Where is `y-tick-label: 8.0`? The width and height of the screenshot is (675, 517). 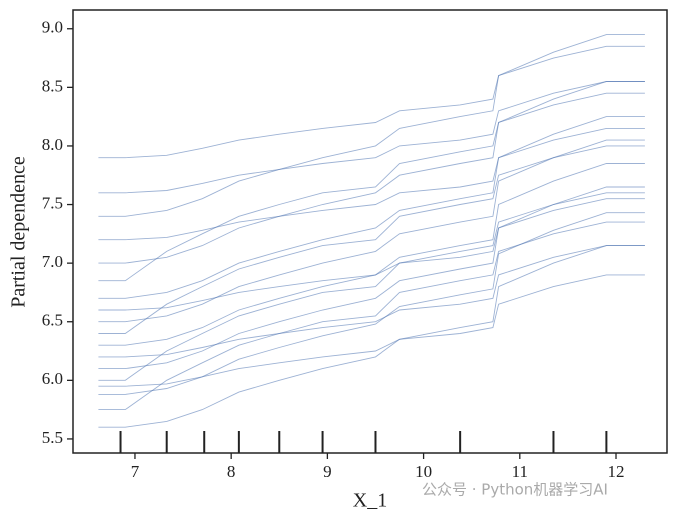
y-tick-label: 8.0 is located at coordinates (52, 144).